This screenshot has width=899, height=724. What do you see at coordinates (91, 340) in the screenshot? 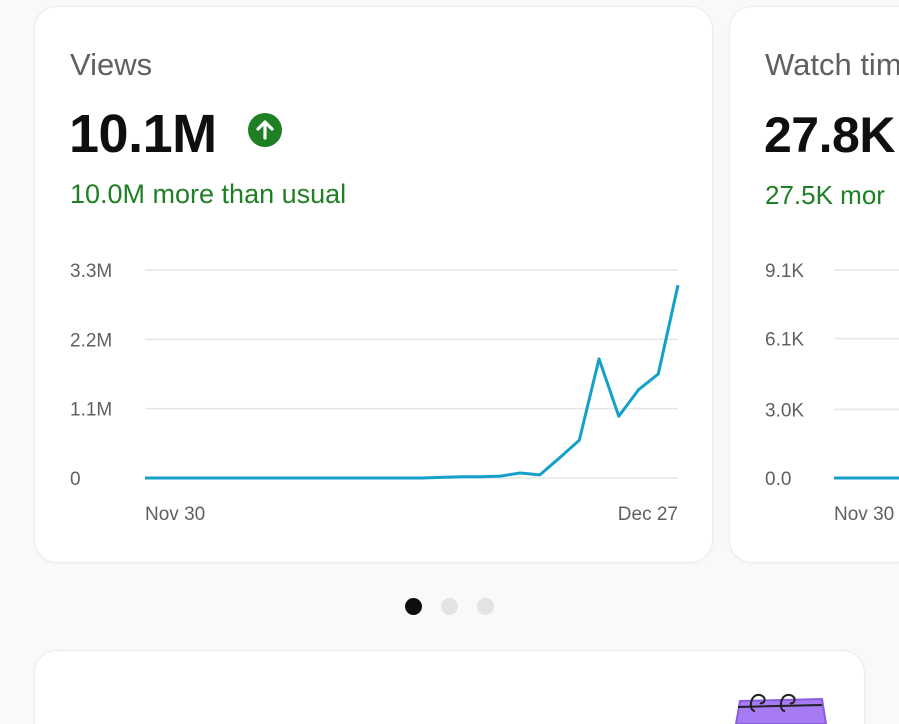
I see `y-tick-label: 2.2M` at bounding box center [91, 340].